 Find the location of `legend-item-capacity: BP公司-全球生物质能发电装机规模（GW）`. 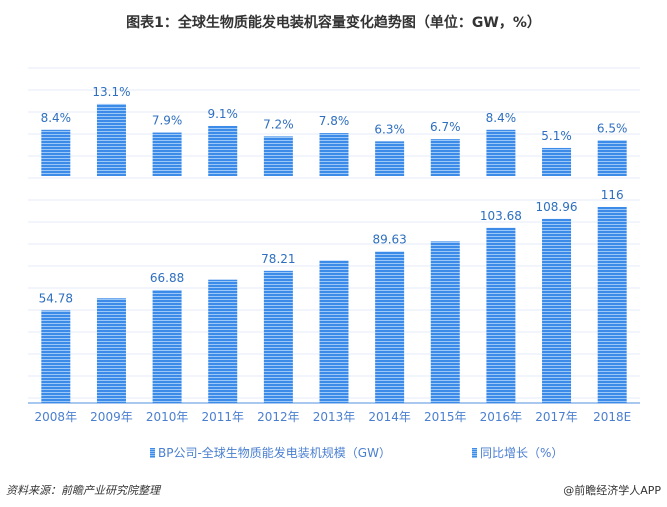

legend-item-capacity: BP公司-全球生物质能发电装机规模（GW） is located at coordinates (270, 452).